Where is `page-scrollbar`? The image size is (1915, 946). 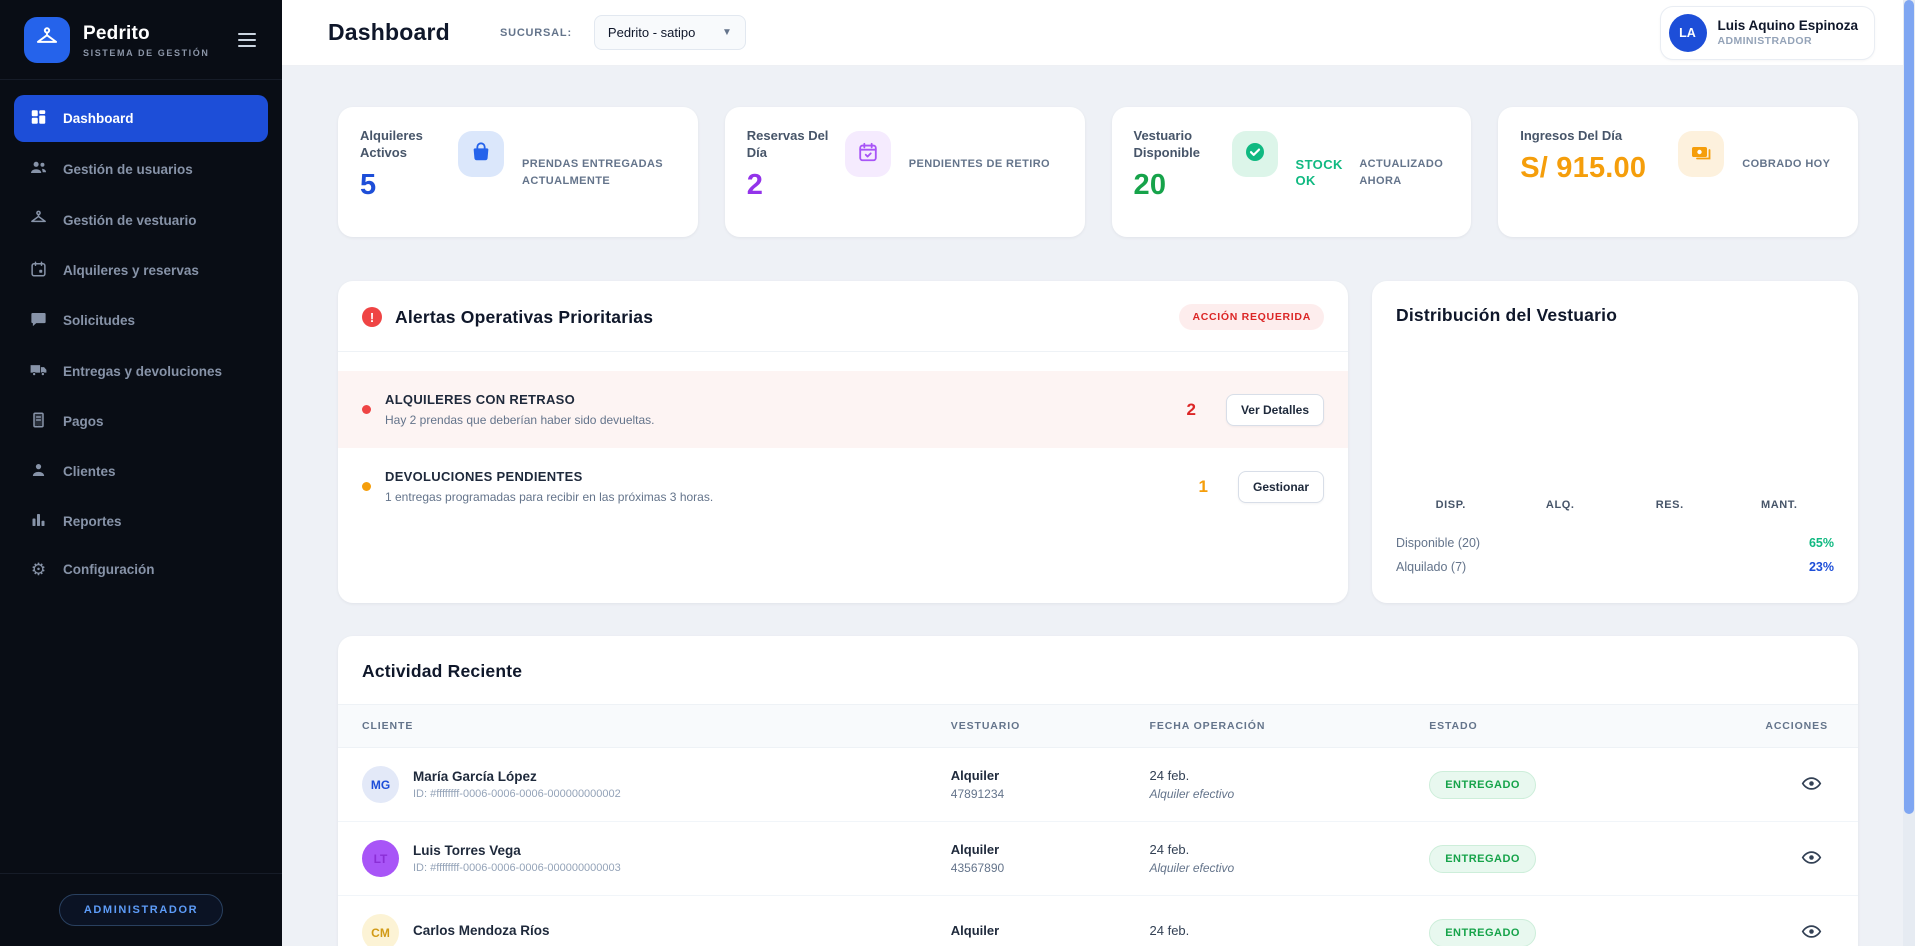 page-scrollbar is located at coordinates (1909, 473).